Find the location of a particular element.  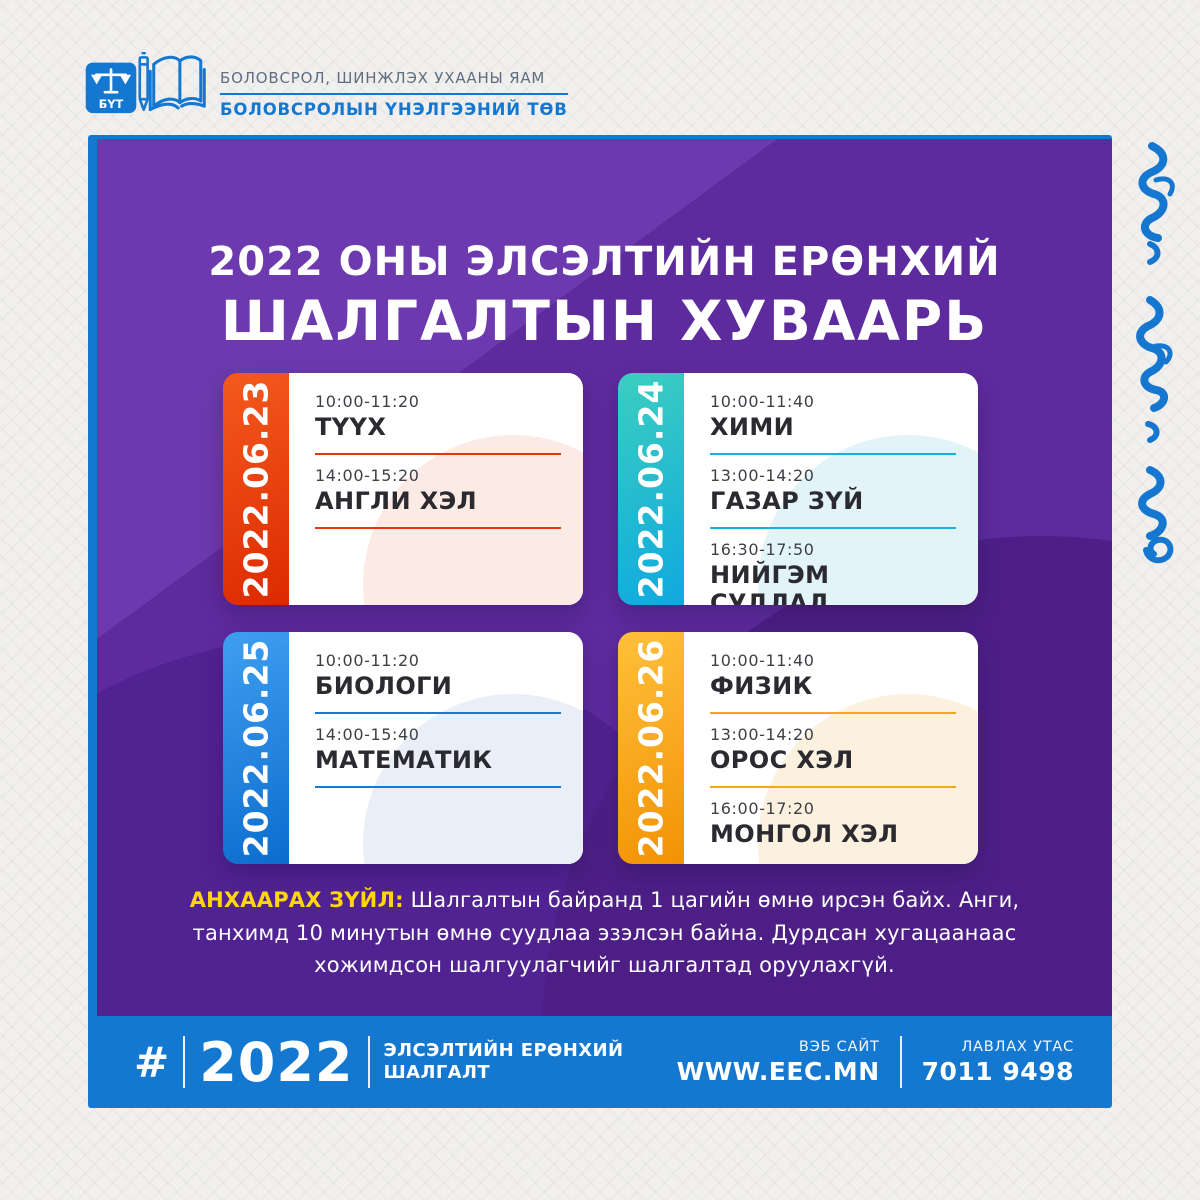

exam-entry: 10:00-11:20 БИОЛОГИ is located at coordinates (438, 682).